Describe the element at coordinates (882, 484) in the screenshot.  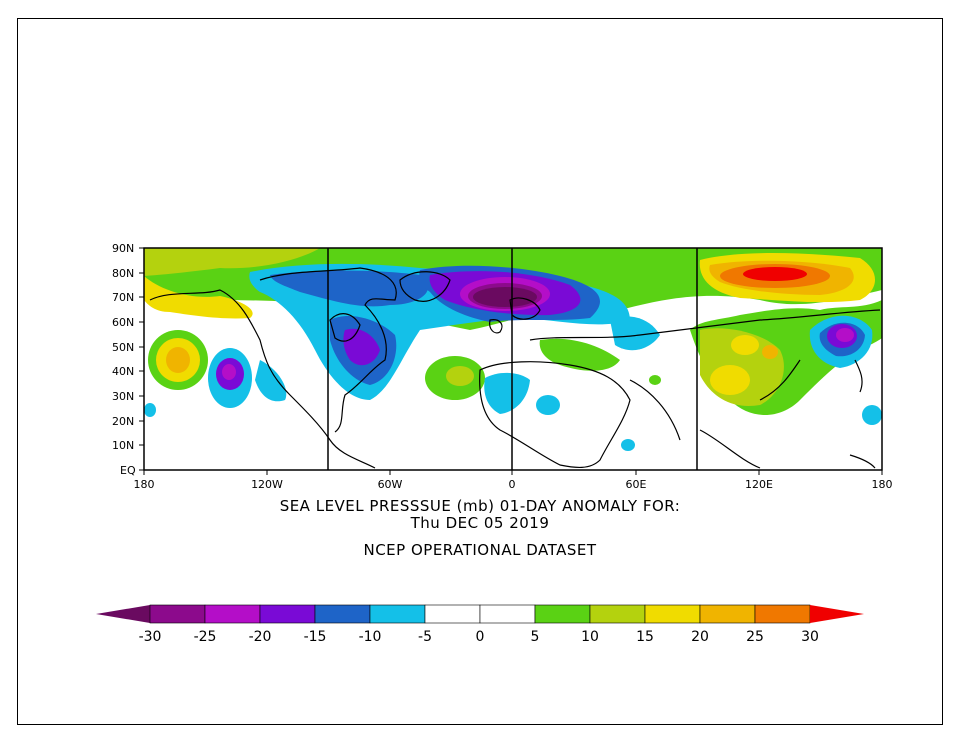
I see `lon-label-180-right: 180` at that location.